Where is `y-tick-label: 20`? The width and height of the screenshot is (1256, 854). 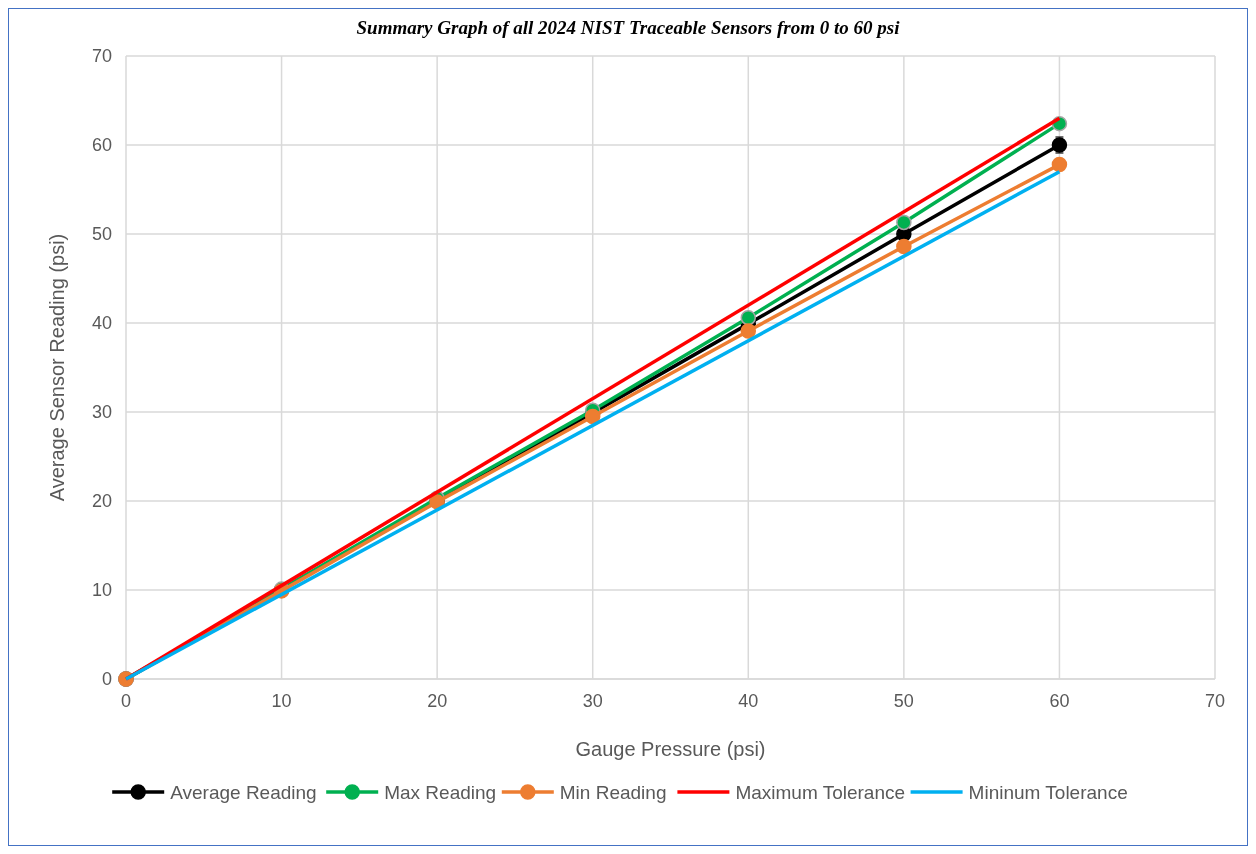
y-tick-label: 20 is located at coordinates (101, 501).